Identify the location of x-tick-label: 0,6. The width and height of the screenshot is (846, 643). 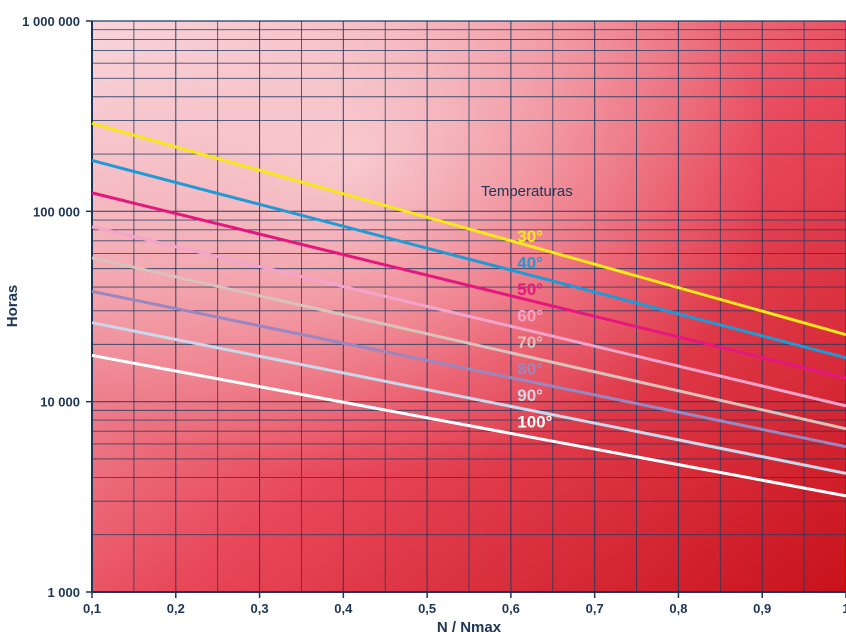
(511, 608).